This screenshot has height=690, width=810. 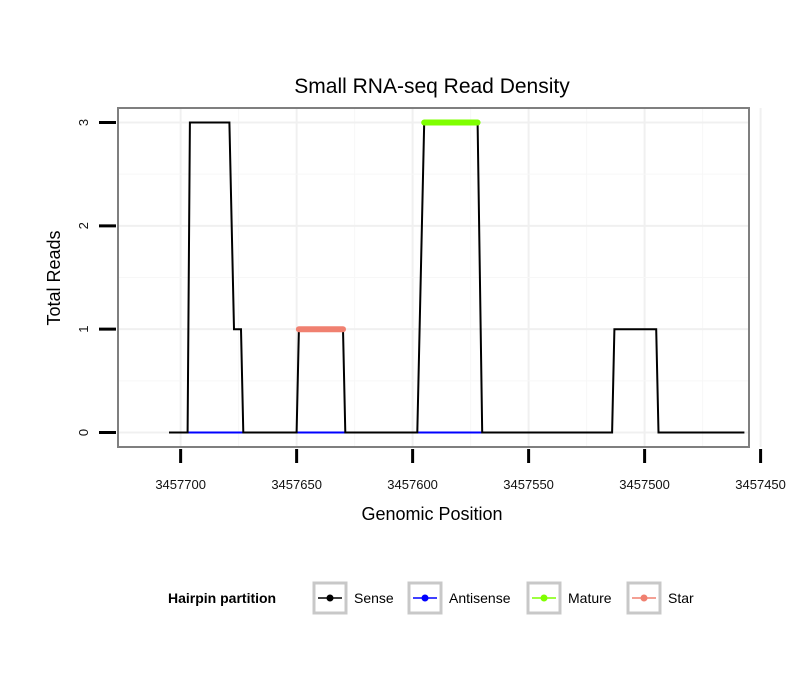 I want to click on x-tick-label: 3457450, so click(x=760, y=484).